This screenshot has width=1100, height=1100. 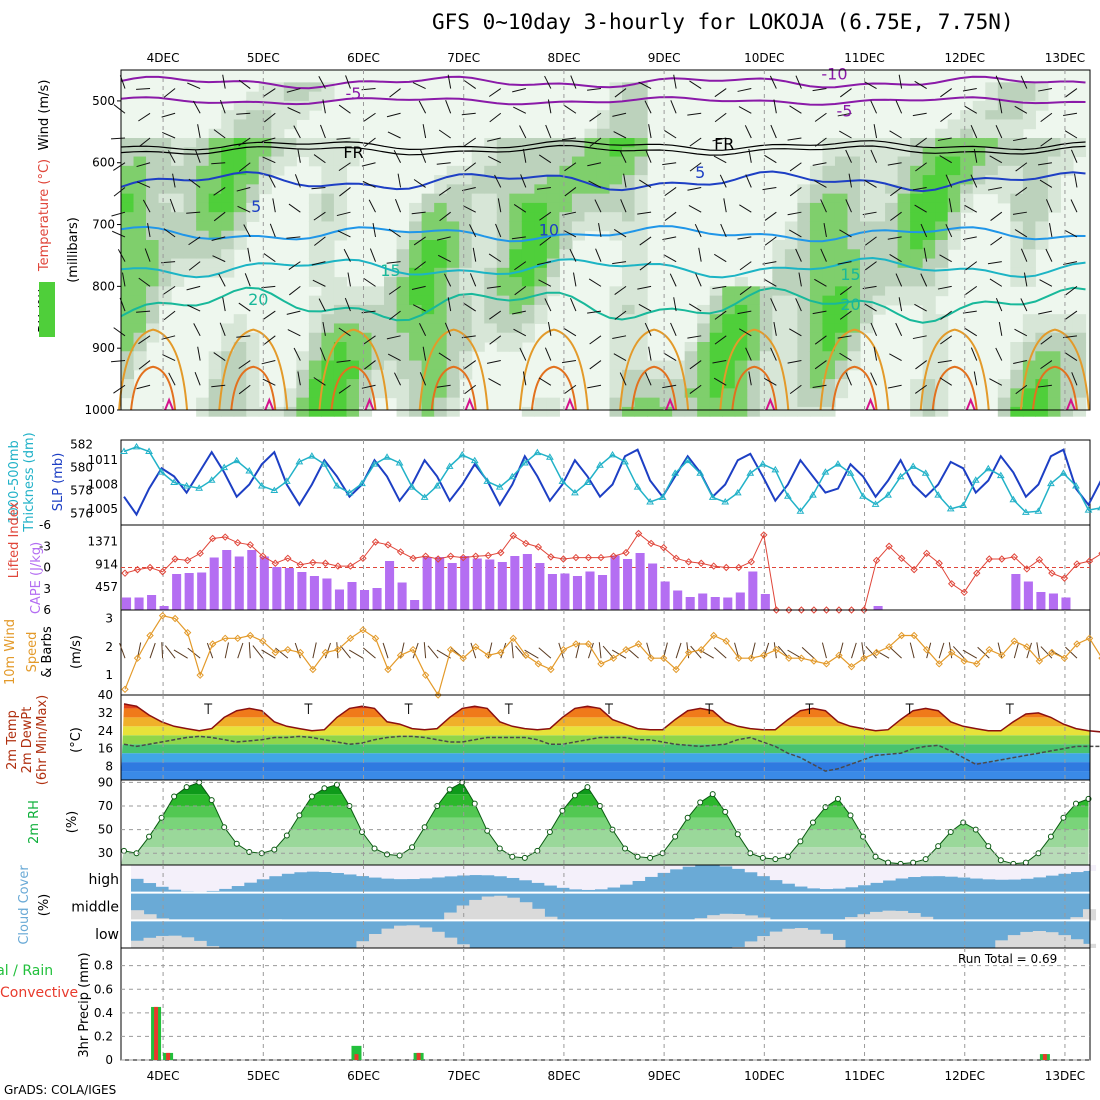 What do you see at coordinates (99, 410) in the screenshot?
I see `pressure-tick-label: 1000` at bounding box center [99, 410].